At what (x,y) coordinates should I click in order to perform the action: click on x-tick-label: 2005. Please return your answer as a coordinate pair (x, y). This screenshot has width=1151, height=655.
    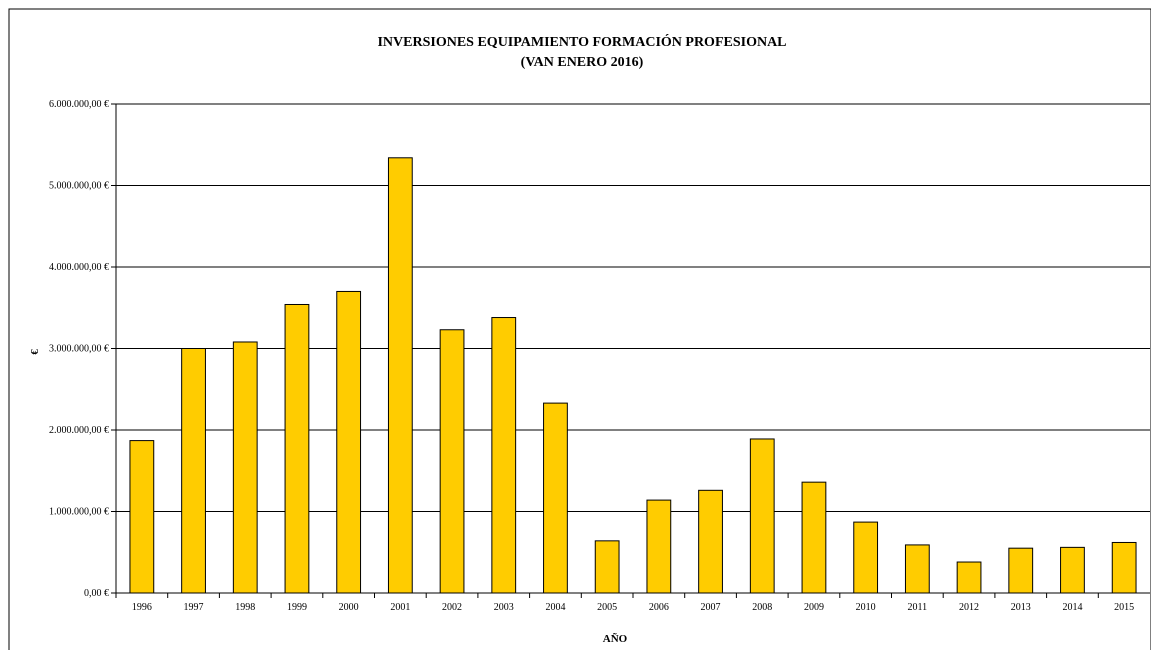
    Looking at the image, I should click on (607, 607).